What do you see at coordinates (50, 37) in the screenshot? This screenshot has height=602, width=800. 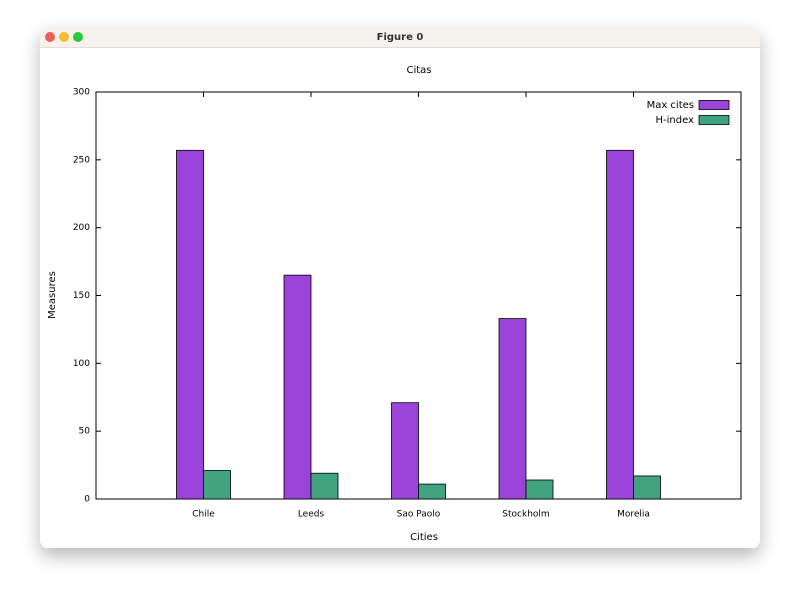 I see `close-button` at bounding box center [50, 37].